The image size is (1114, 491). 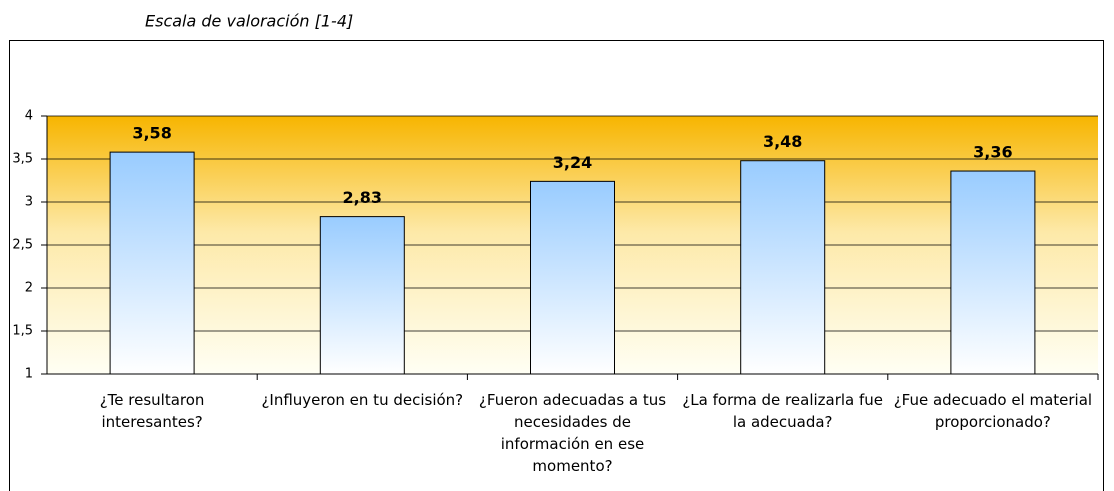 What do you see at coordinates (362, 197) in the screenshot?
I see `value-label: 2,83` at bounding box center [362, 197].